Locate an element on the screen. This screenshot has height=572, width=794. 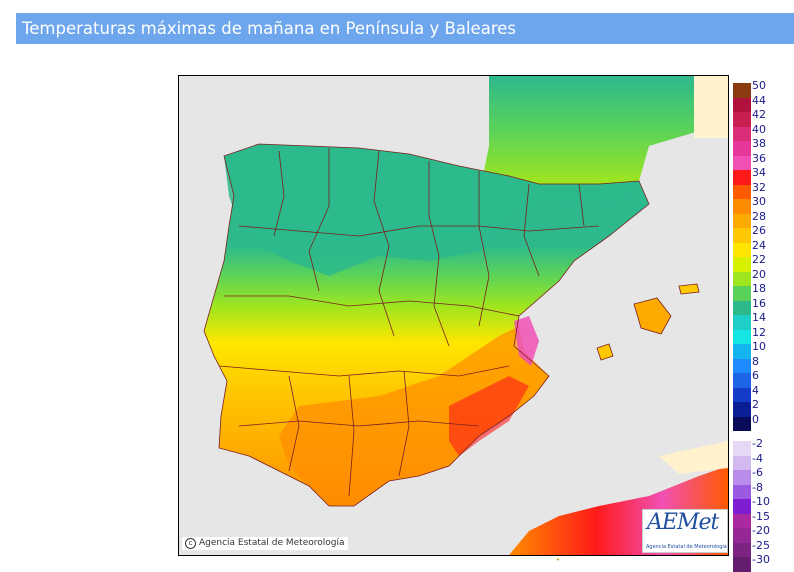
legend-label: 12 is located at coordinates (759, 332).